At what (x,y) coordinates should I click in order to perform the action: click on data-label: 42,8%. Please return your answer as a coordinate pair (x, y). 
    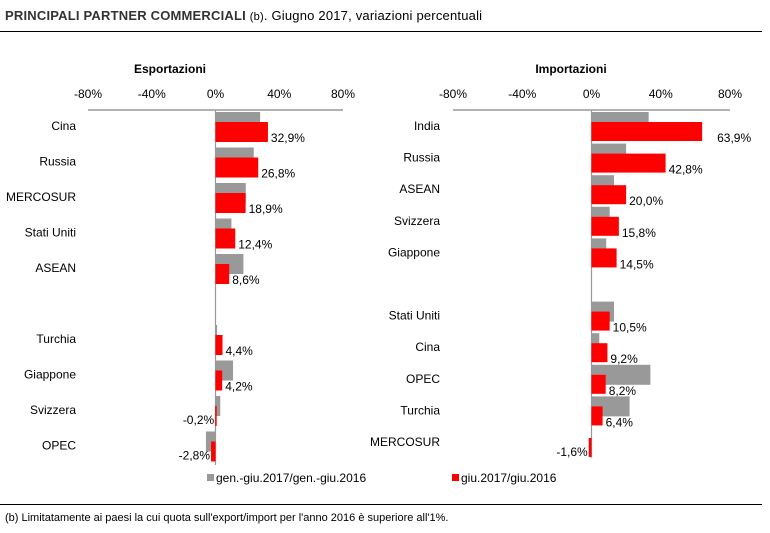
    Looking at the image, I should click on (686, 170).